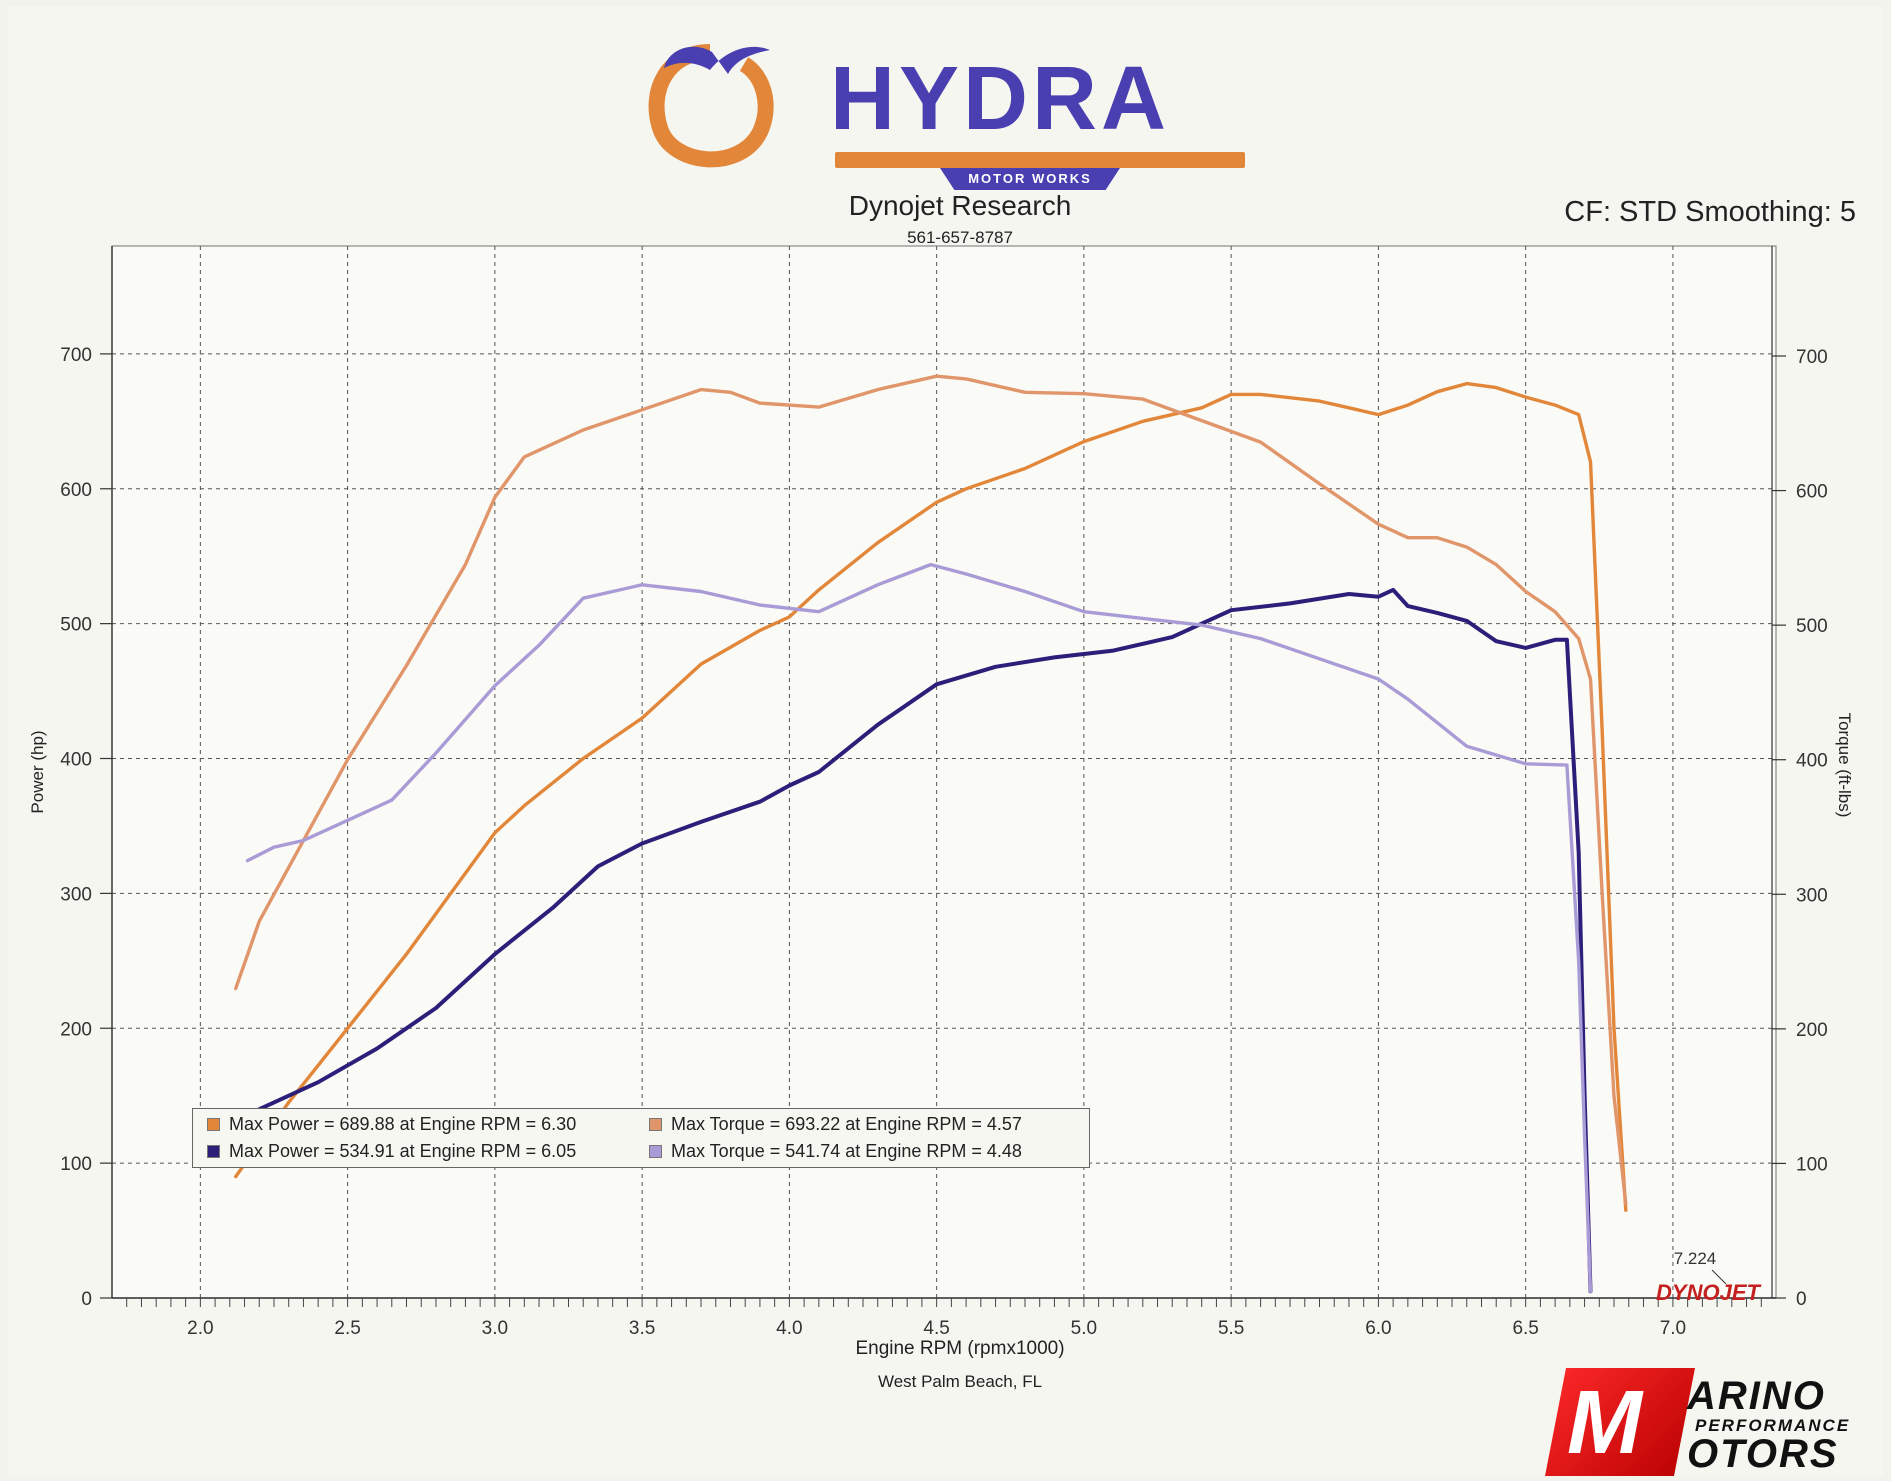 Image resolution: width=1891 pixels, height=1481 pixels. What do you see at coordinates (1812, 1164) in the screenshot?
I see `y2-tick-label: 100` at bounding box center [1812, 1164].